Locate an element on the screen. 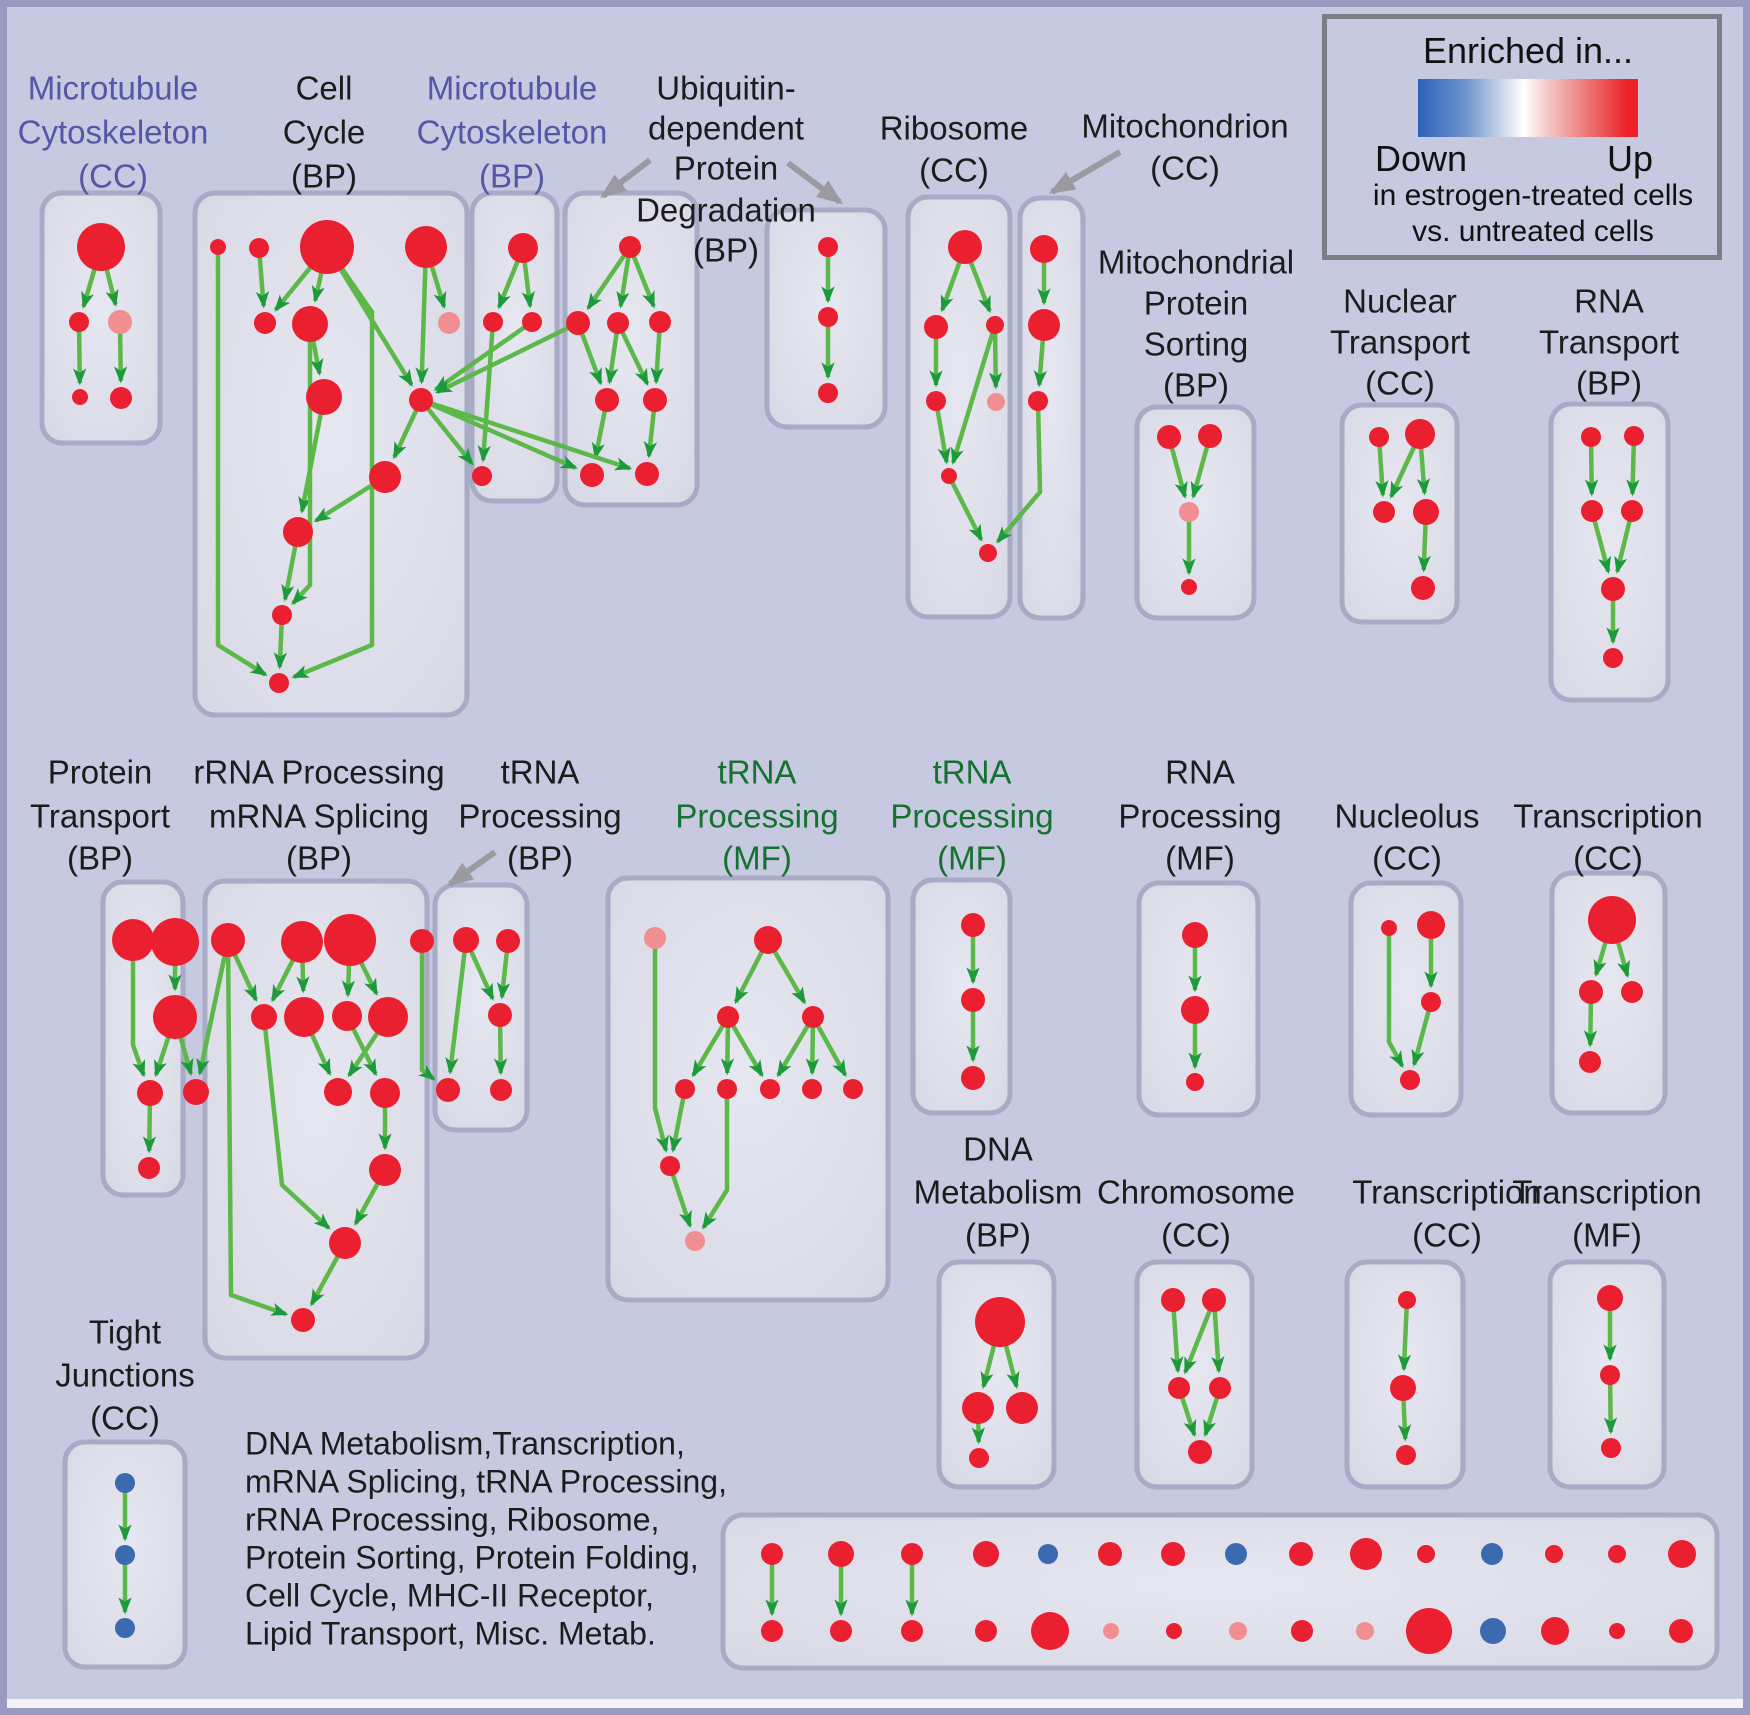  cluster-label-rnatransport-line2: (BP) is located at coordinates (1609, 383).